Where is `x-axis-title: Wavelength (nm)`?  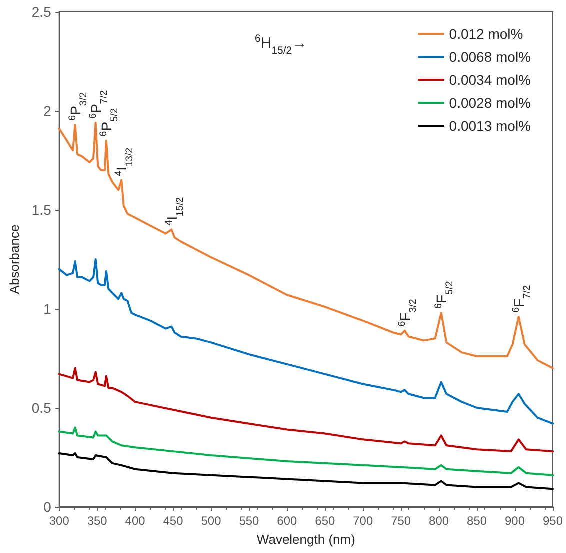
x-axis-title: Wavelength (nm) is located at coordinates (306, 539).